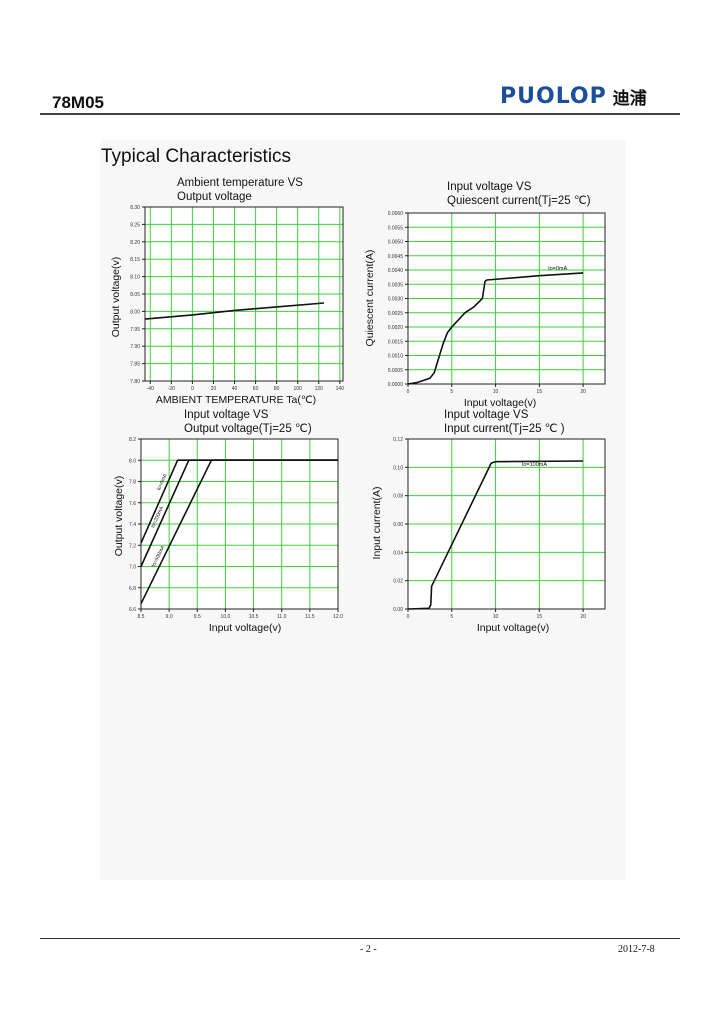 The image size is (724, 1024). Describe the element at coordinates (240, 190) in the screenshot. I see `chart1-title: Ambient temperature VS Output voltage` at that location.